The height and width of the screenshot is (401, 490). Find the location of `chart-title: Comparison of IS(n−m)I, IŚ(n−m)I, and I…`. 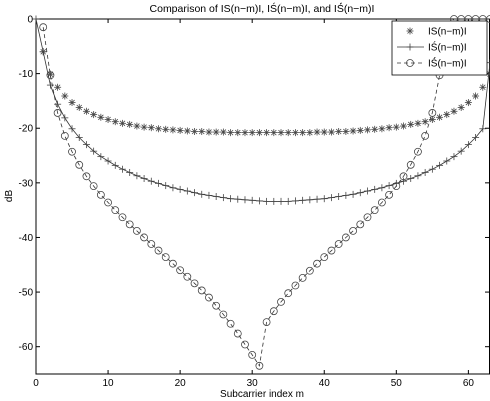

chart-title: Comparison of IS(n−m)I, IŚ(n−m)I, and I… is located at coordinates (262, 8).